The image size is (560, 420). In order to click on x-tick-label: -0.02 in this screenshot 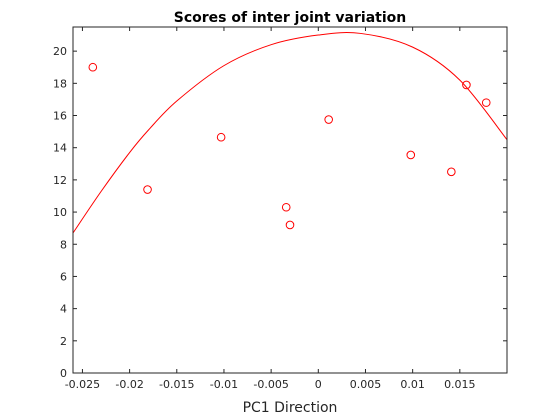, I will do `click(129, 384)`.